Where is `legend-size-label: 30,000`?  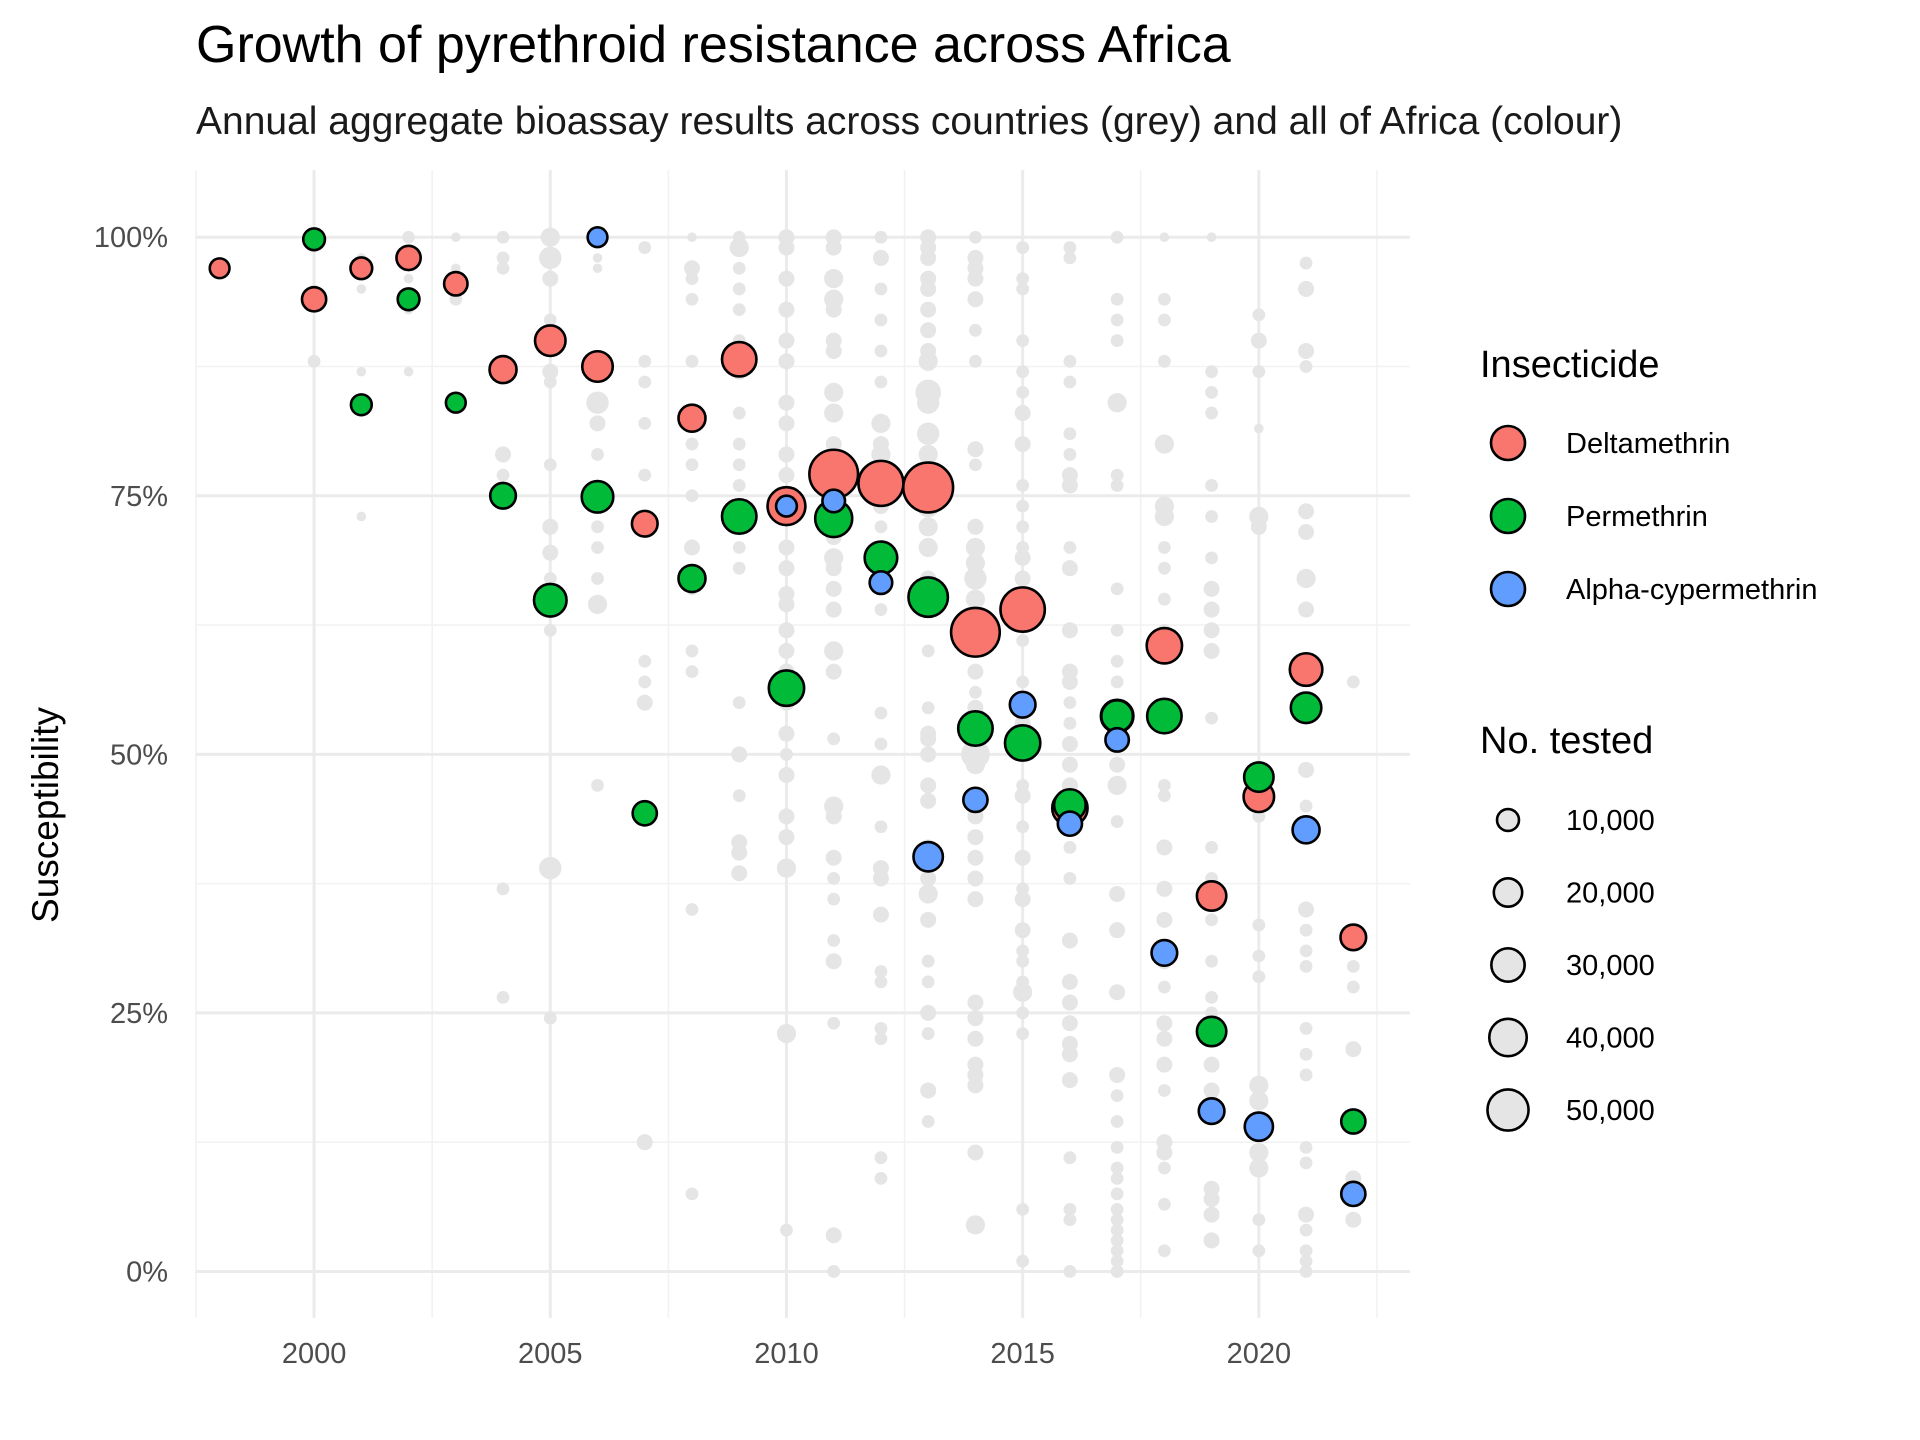 legend-size-label: 30,000 is located at coordinates (1610, 966).